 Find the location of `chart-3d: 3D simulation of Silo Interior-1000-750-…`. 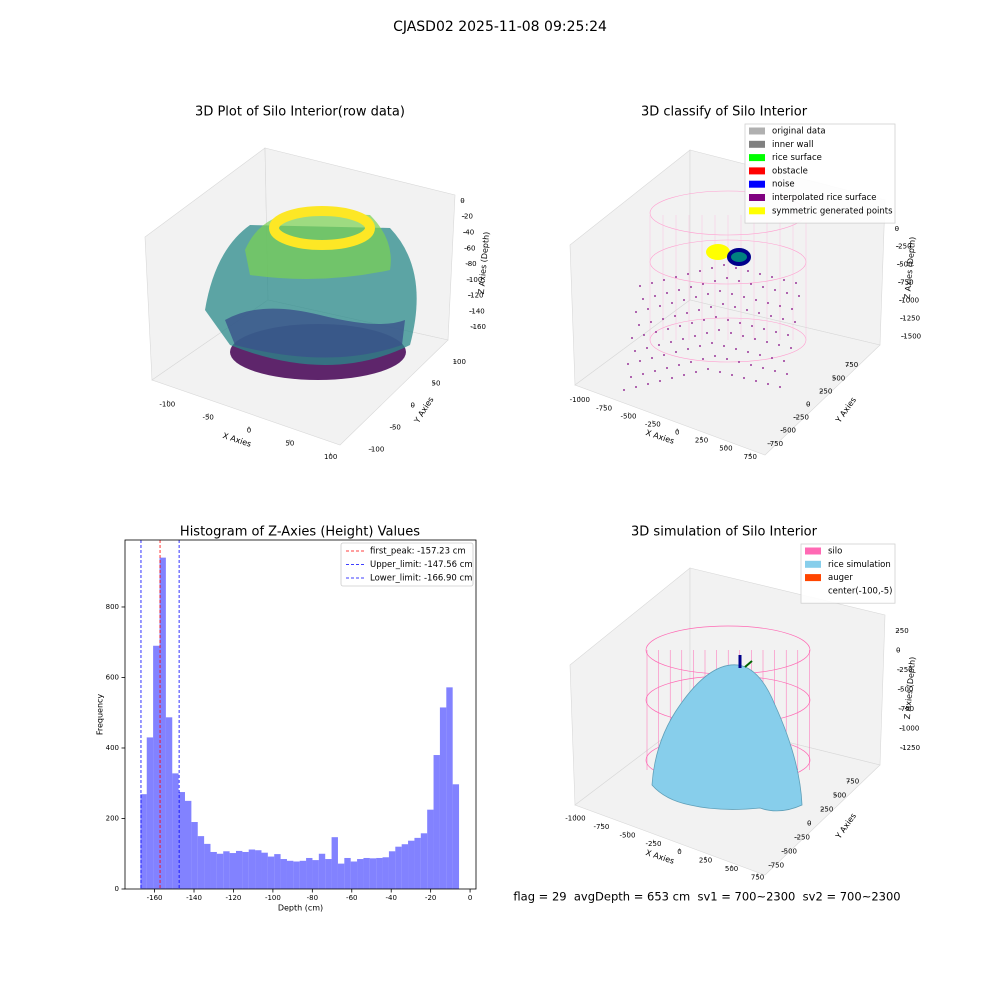

chart-3d: 3D simulation of Silo Interior-1000-750-… is located at coordinates (742, 703).